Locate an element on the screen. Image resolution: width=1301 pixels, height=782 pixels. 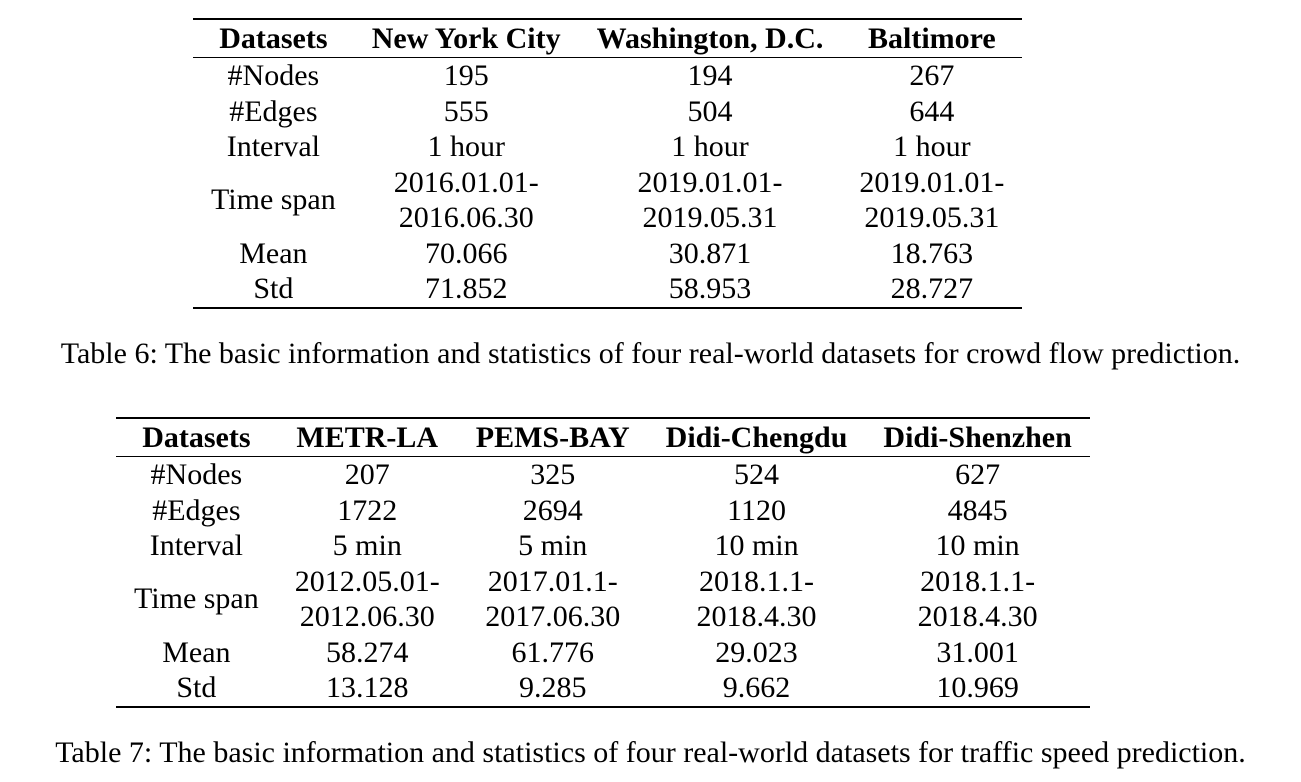
table-row: Std 71.852 58.953 28.727 is located at coordinates (607, 289).